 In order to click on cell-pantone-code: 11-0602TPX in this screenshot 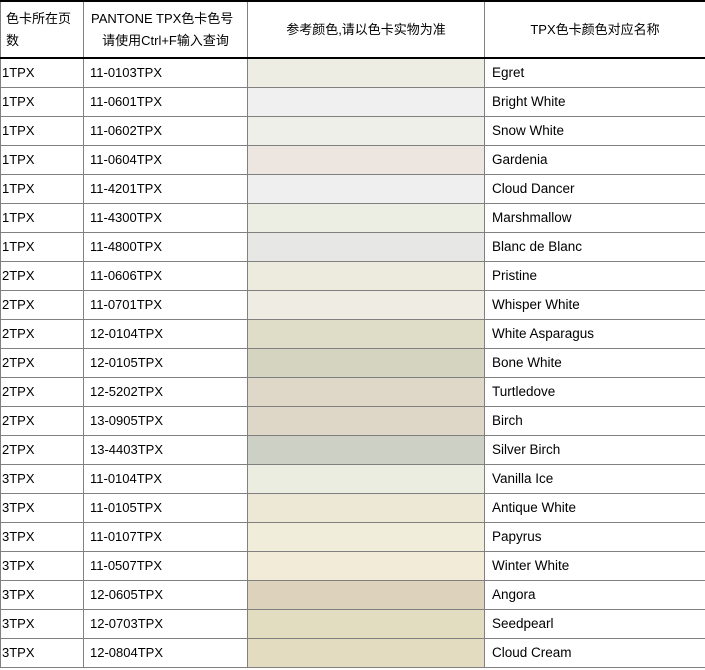, I will do `click(165, 131)`.